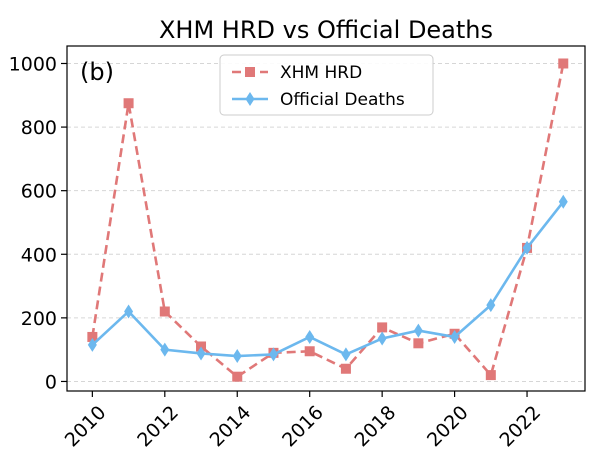 The width and height of the screenshot is (607, 475). Describe the element at coordinates (448, 427) in the screenshot. I see `x-tick-label: 2020` at that location.